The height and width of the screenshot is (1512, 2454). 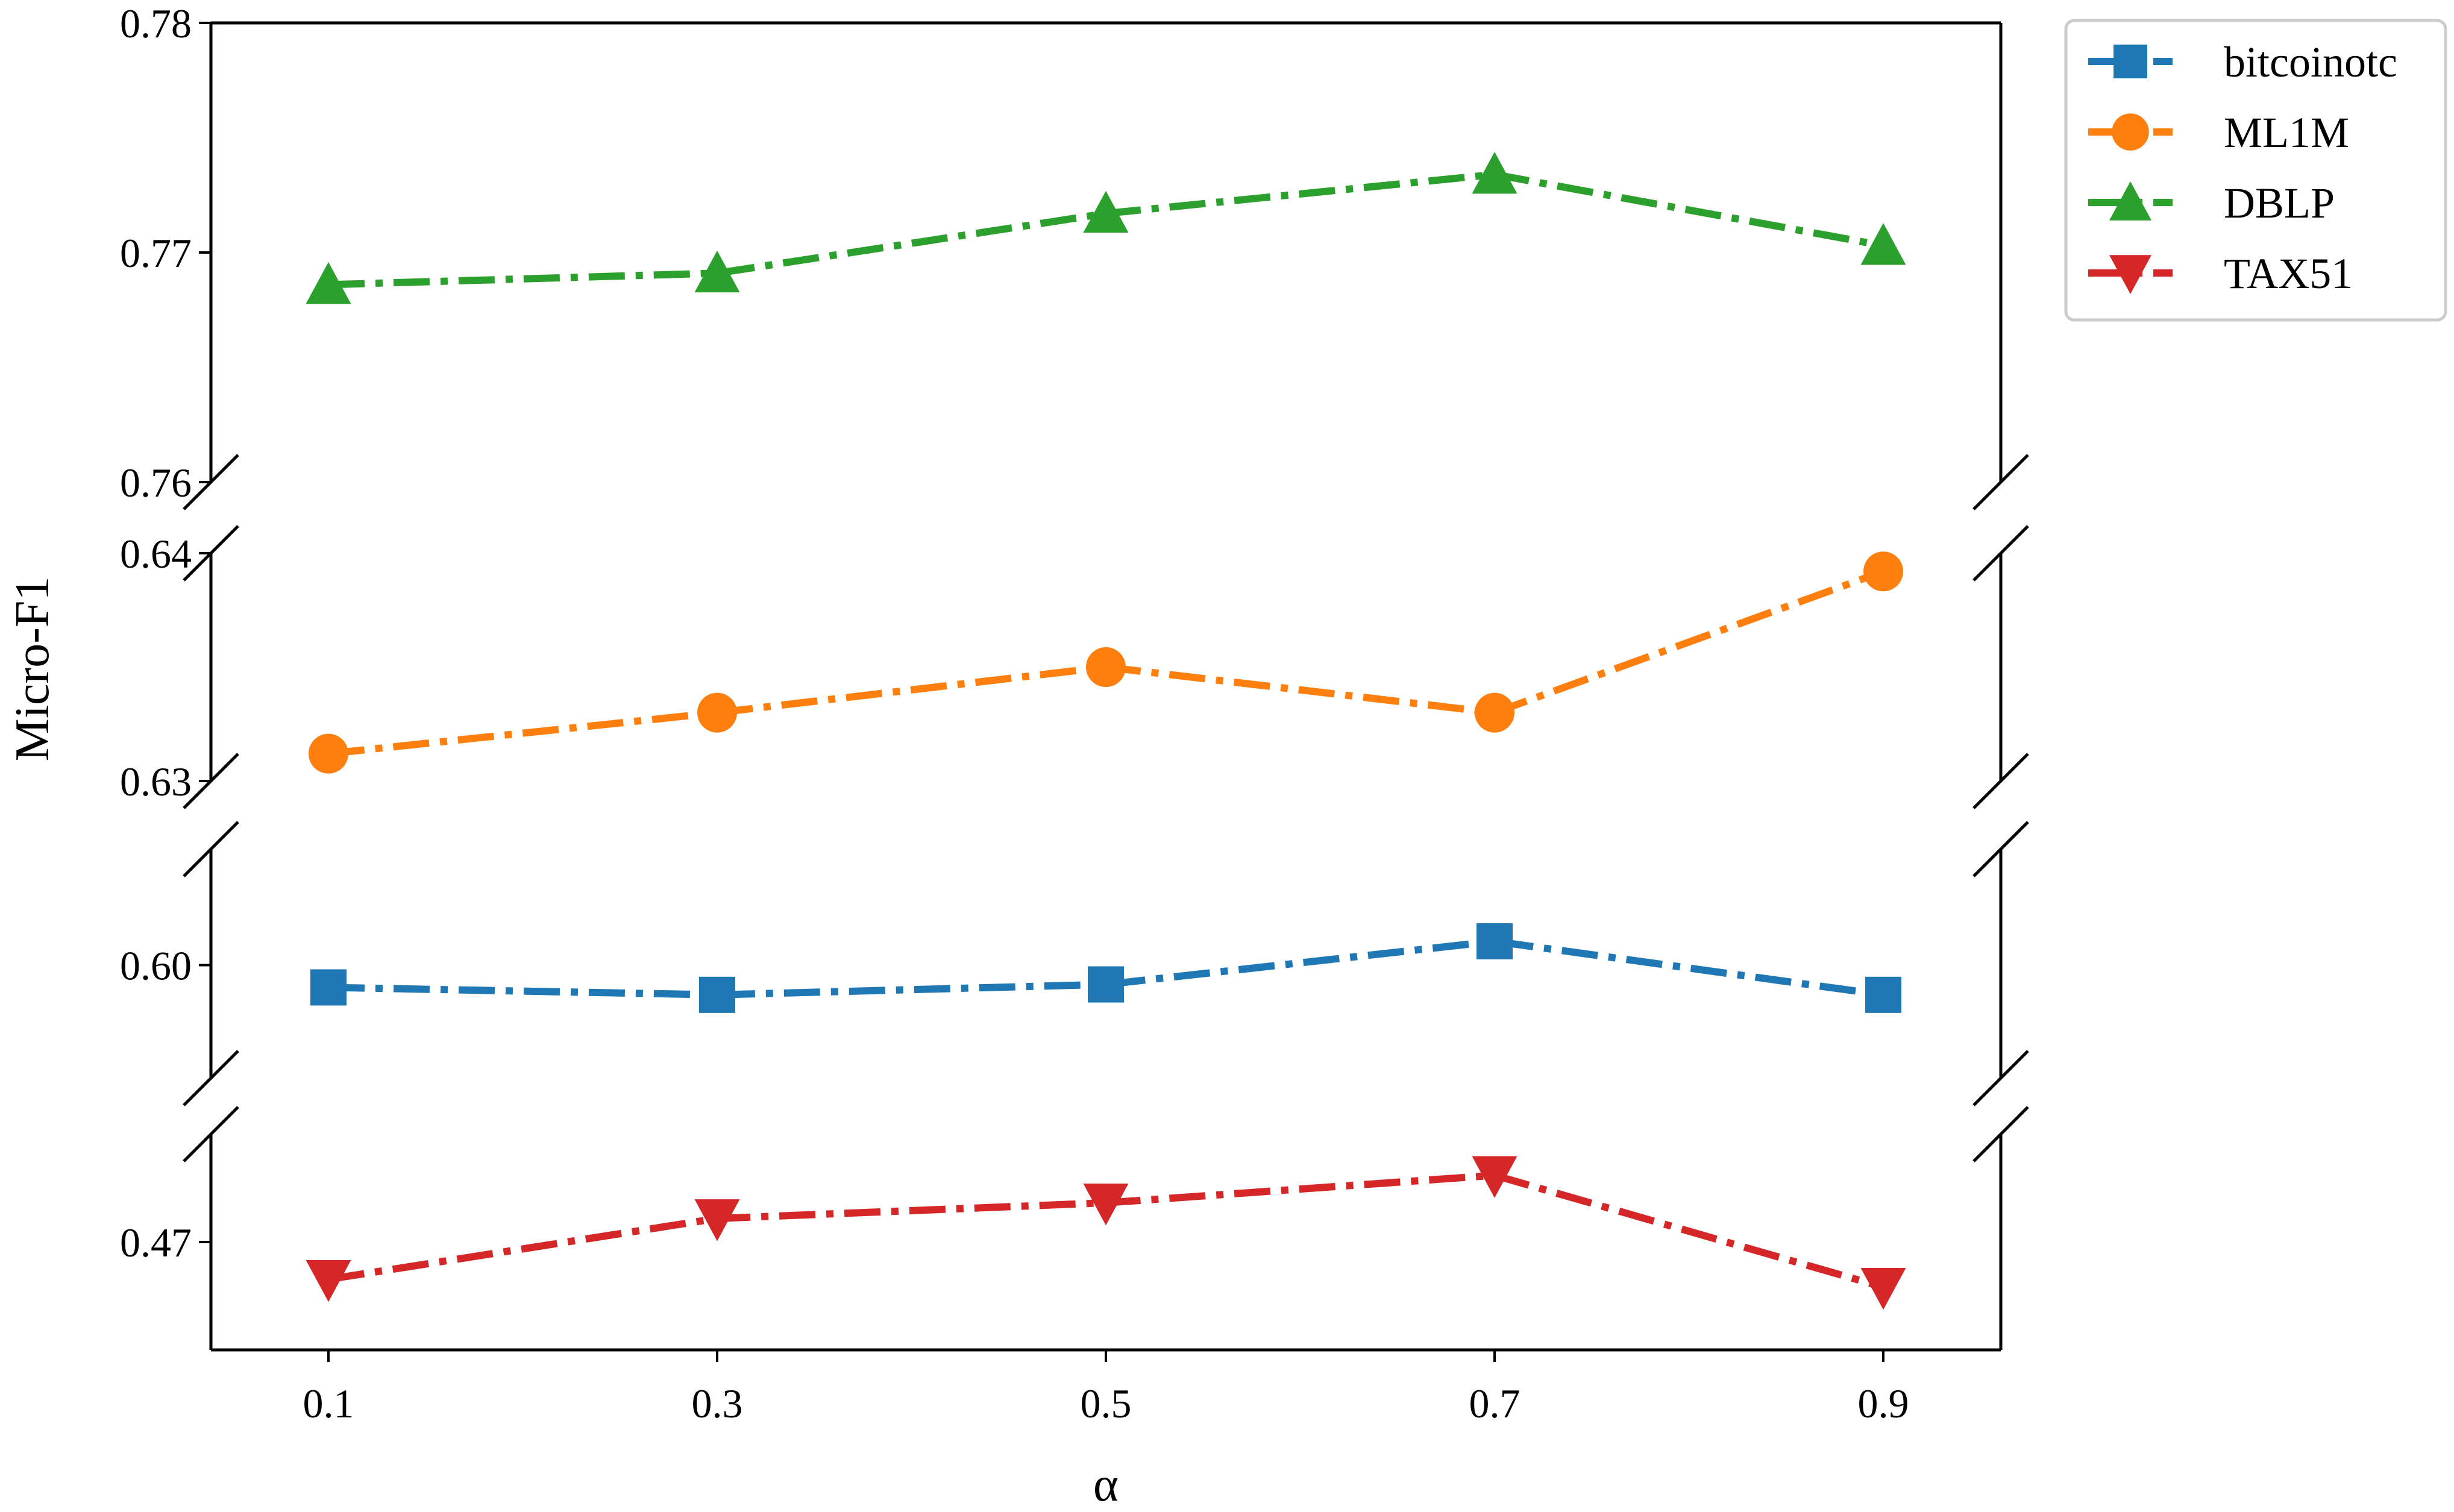 I want to click on legend-item-ML1M: ML1M, so click(x=2218, y=132).